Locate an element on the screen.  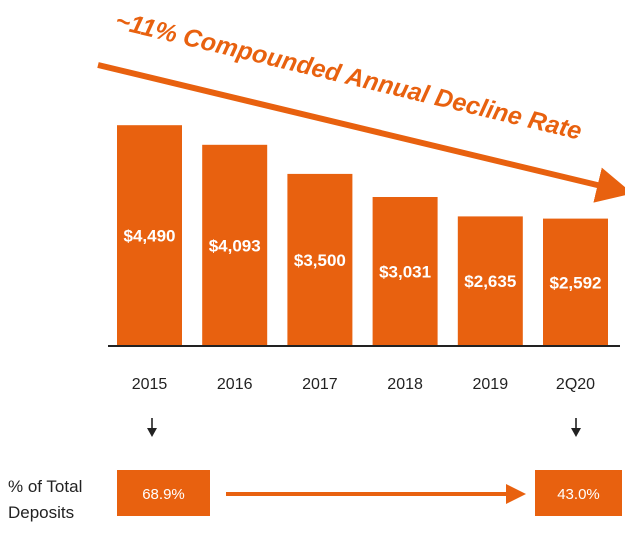
bar-2q20 is located at coordinates (575, 282).